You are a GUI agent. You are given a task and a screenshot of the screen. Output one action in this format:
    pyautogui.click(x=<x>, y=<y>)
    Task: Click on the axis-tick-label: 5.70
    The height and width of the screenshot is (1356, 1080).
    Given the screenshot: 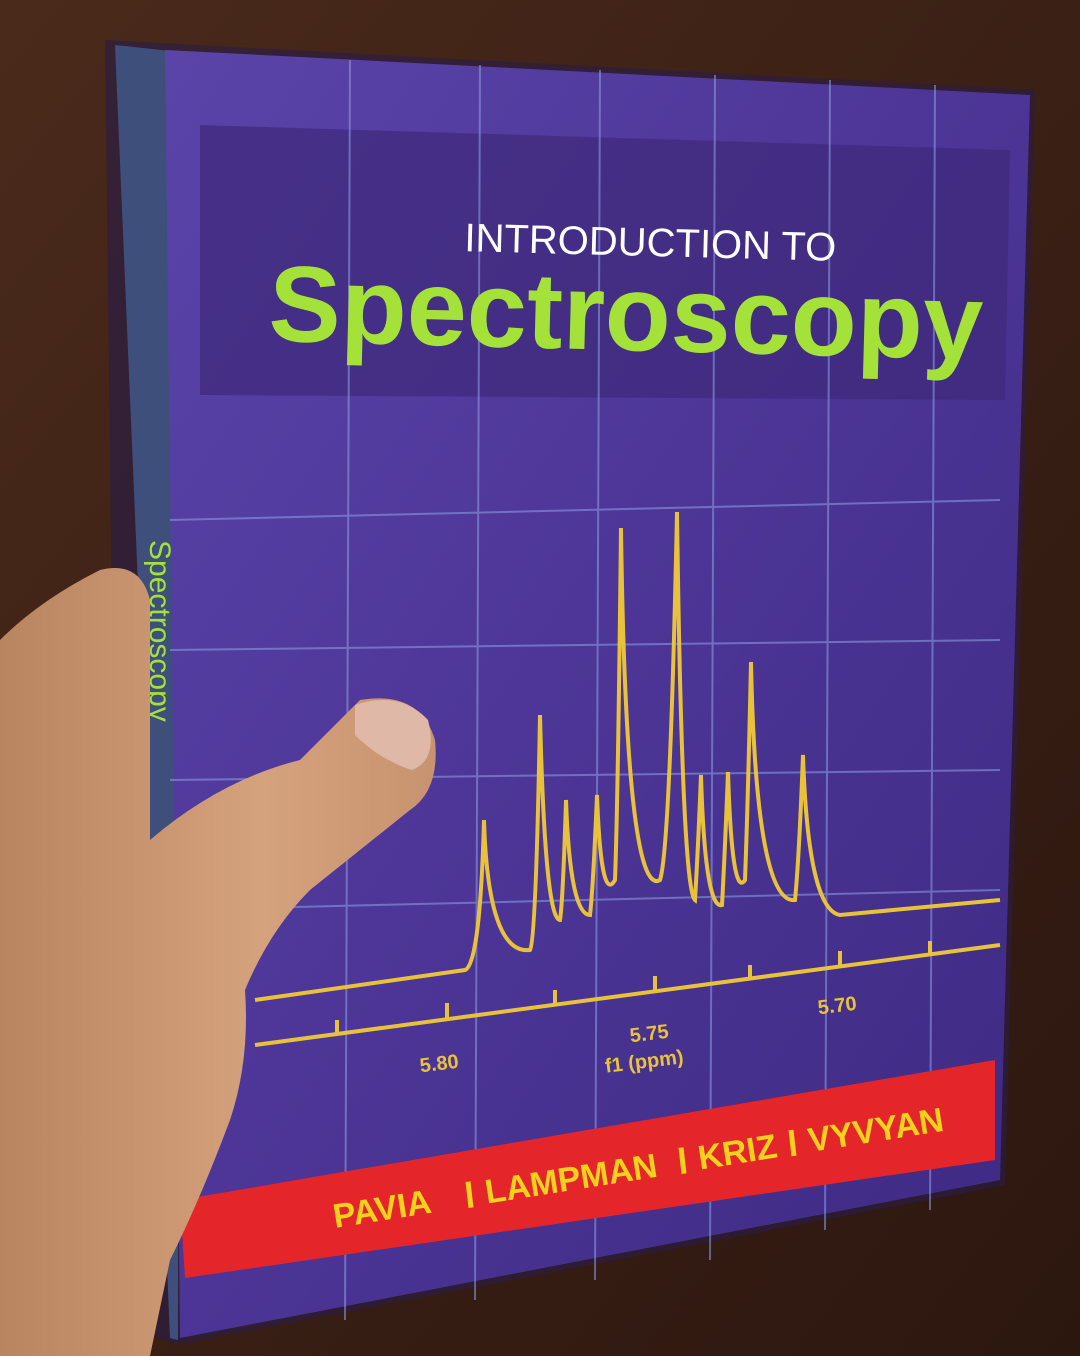 What is the action you would take?
    pyautogui.click(x=837, y=1006)
    